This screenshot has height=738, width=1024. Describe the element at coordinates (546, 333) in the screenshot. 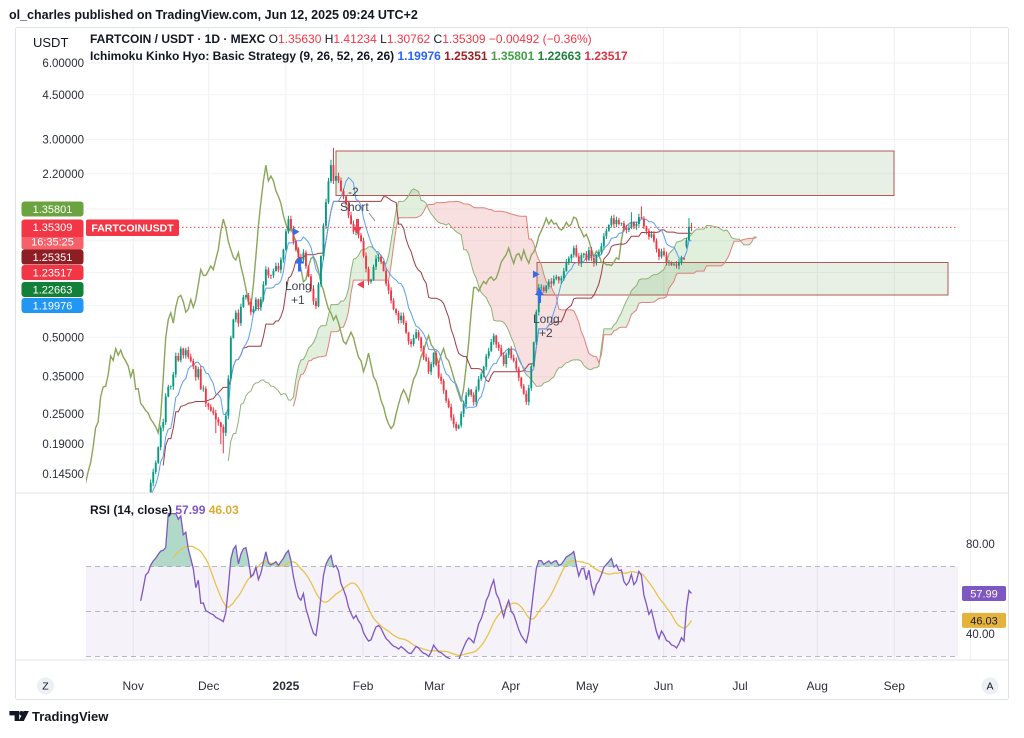

I see `svg-text: +2` at that location.